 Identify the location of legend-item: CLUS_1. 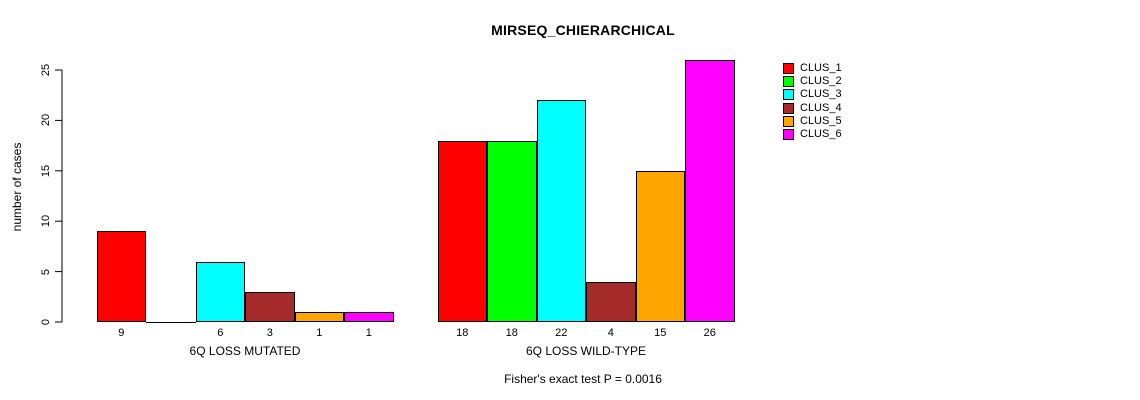
(812, 68).